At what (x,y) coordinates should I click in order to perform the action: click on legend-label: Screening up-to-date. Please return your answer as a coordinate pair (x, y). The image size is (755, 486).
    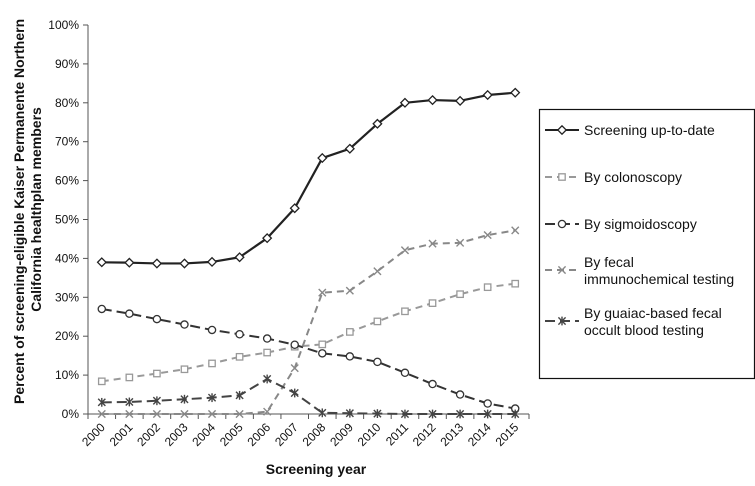
    Looking at the image, I should click on (649, 130).